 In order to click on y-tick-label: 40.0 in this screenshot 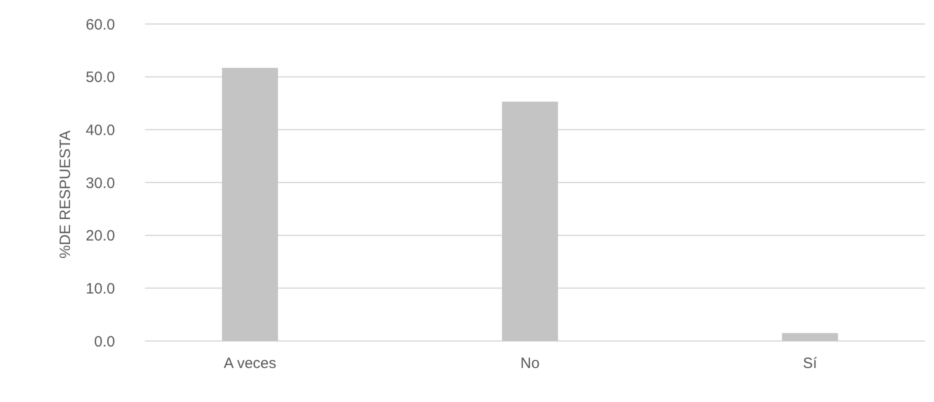, I will do `click(100, 130)`.